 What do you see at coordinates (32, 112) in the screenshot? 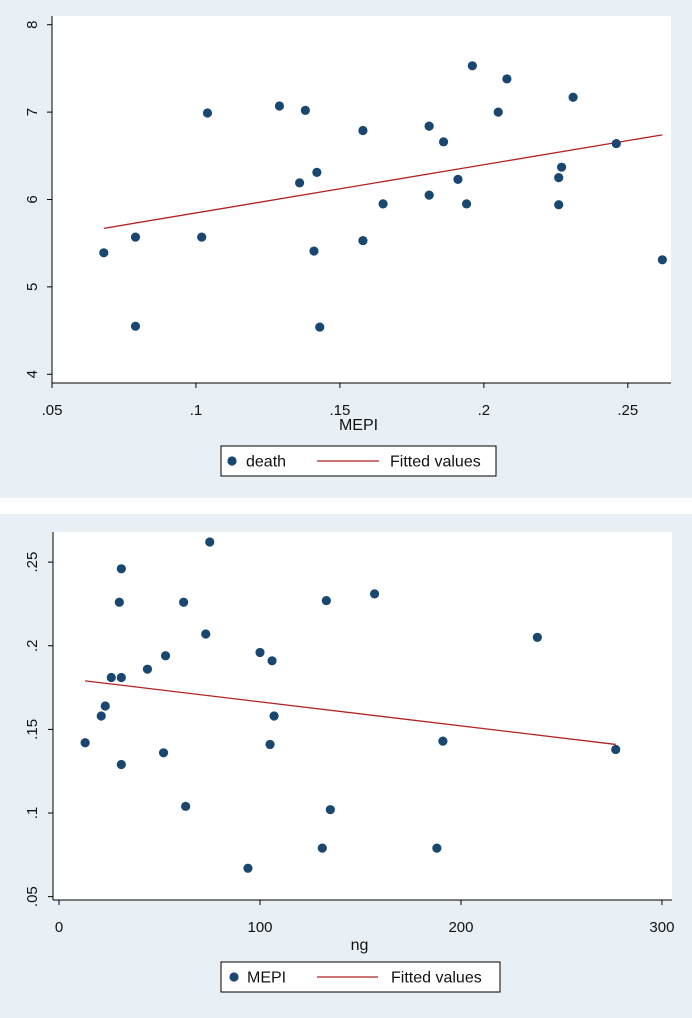
I see `y-tick-label: 7` at bounding box center [32, 112].